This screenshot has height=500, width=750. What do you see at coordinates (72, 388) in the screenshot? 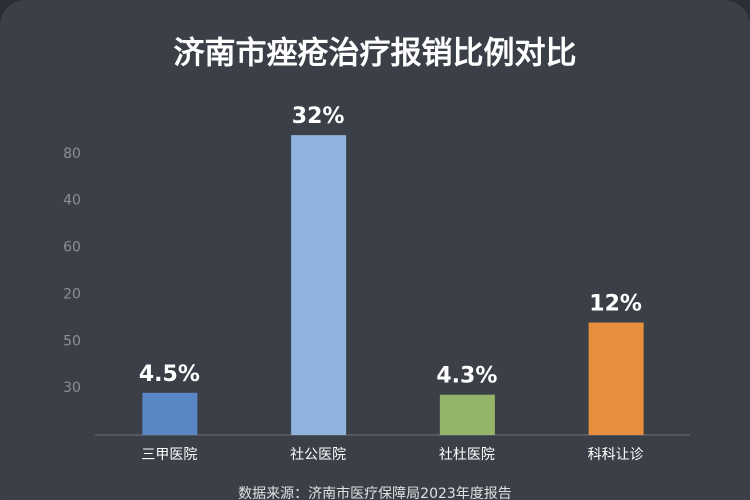
I see `y-tick-label: 30` at bounding box center [72, 388].